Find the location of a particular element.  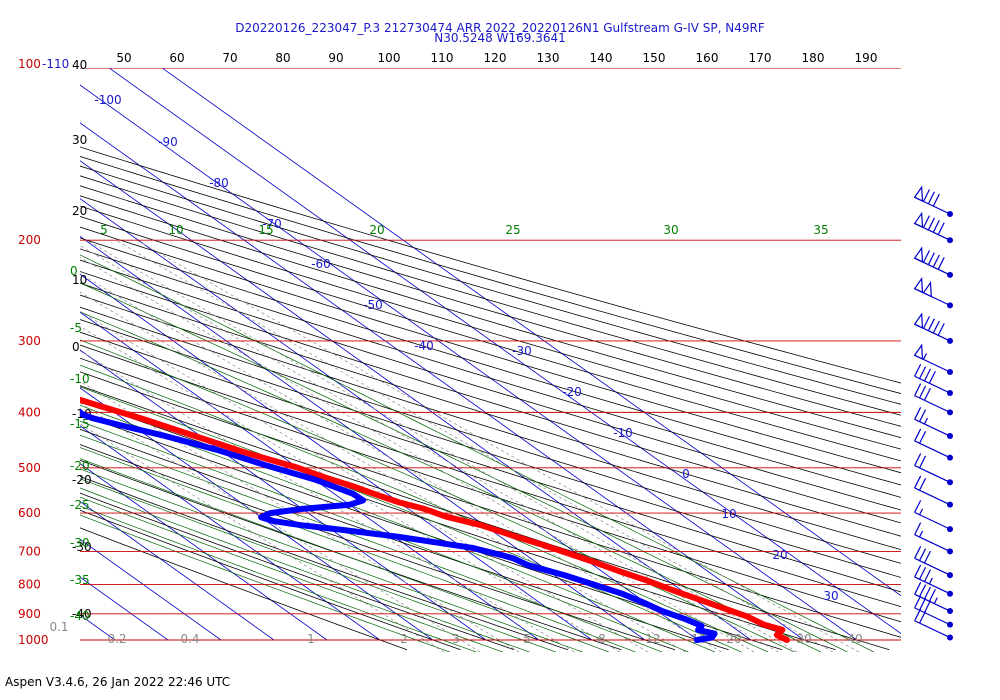

top-axis-label: 190 is located at coordinates (866, 58).